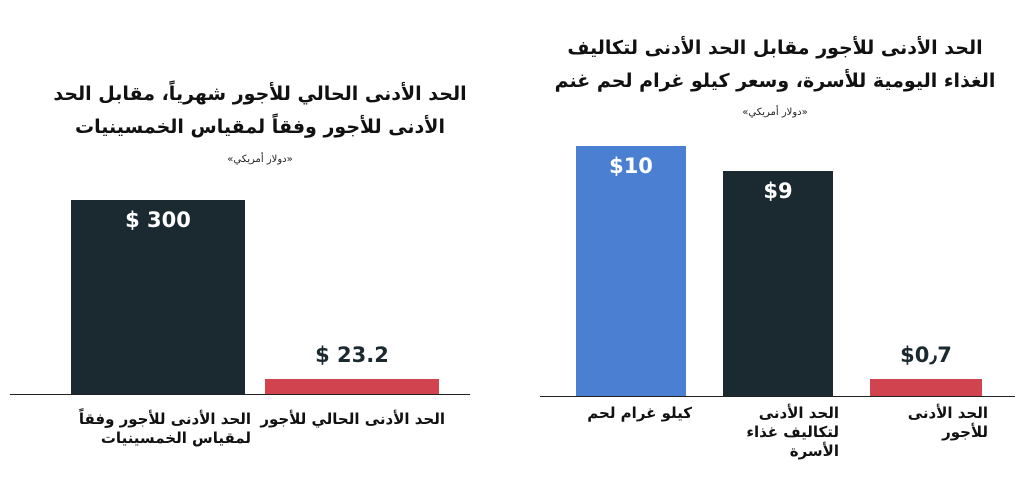 The height and width of the screenshot is (489, 1024). What do you see at coordinates (352, 354) in the screenshot?
I see `value-label: $ 23.2` at bounding box center [352, 354].